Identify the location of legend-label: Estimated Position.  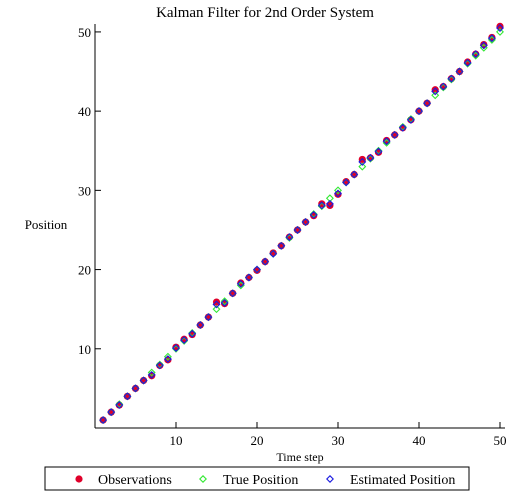
(402, 480).